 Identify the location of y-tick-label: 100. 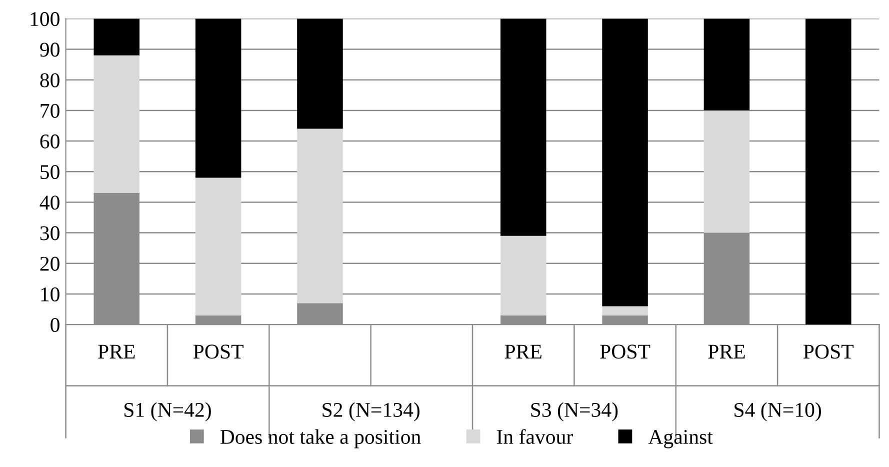
(45, 19).